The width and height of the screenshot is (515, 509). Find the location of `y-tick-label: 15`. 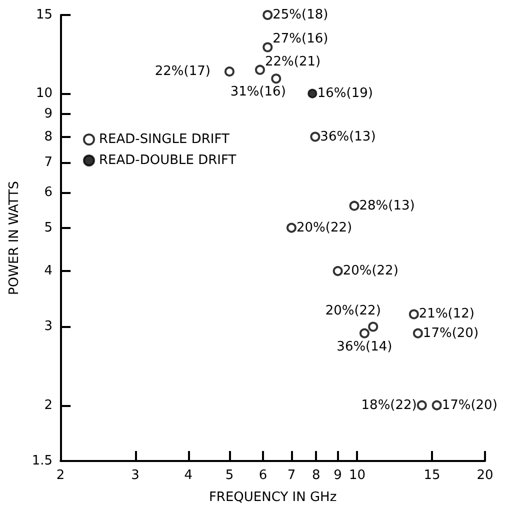

y-tick-label: 15 is located at coordinates (44, 15).